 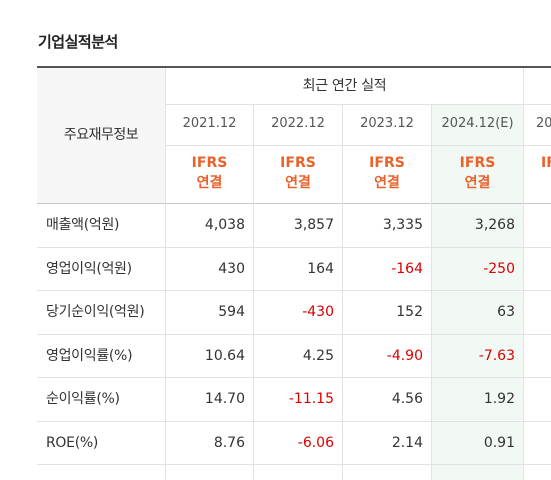 What do you see at coordinates (315, 443) in the screenshot?
I see `table-cell-value: -6.06` at bounding box center [315, 443].